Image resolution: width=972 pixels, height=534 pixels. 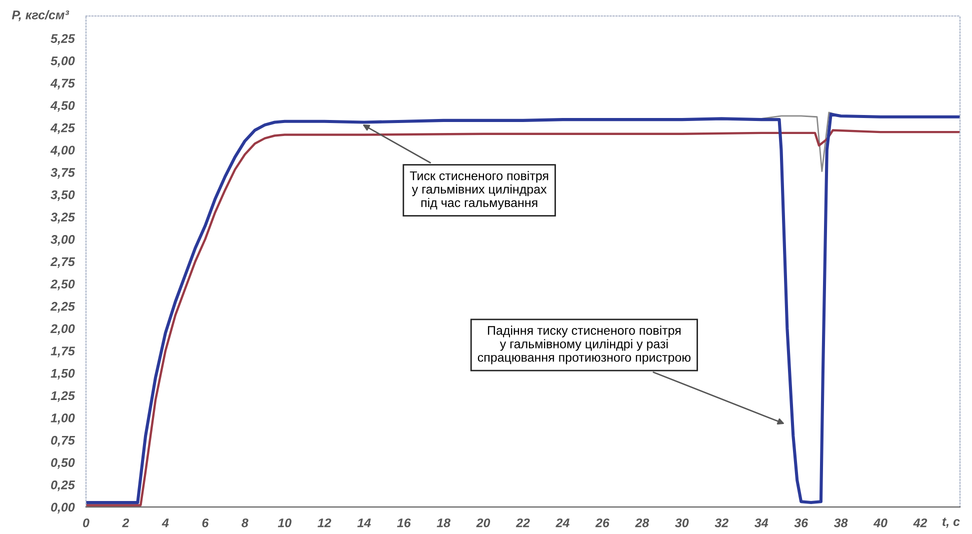 I want to click on x-tick-label: 16, so click(x=404, y=523).